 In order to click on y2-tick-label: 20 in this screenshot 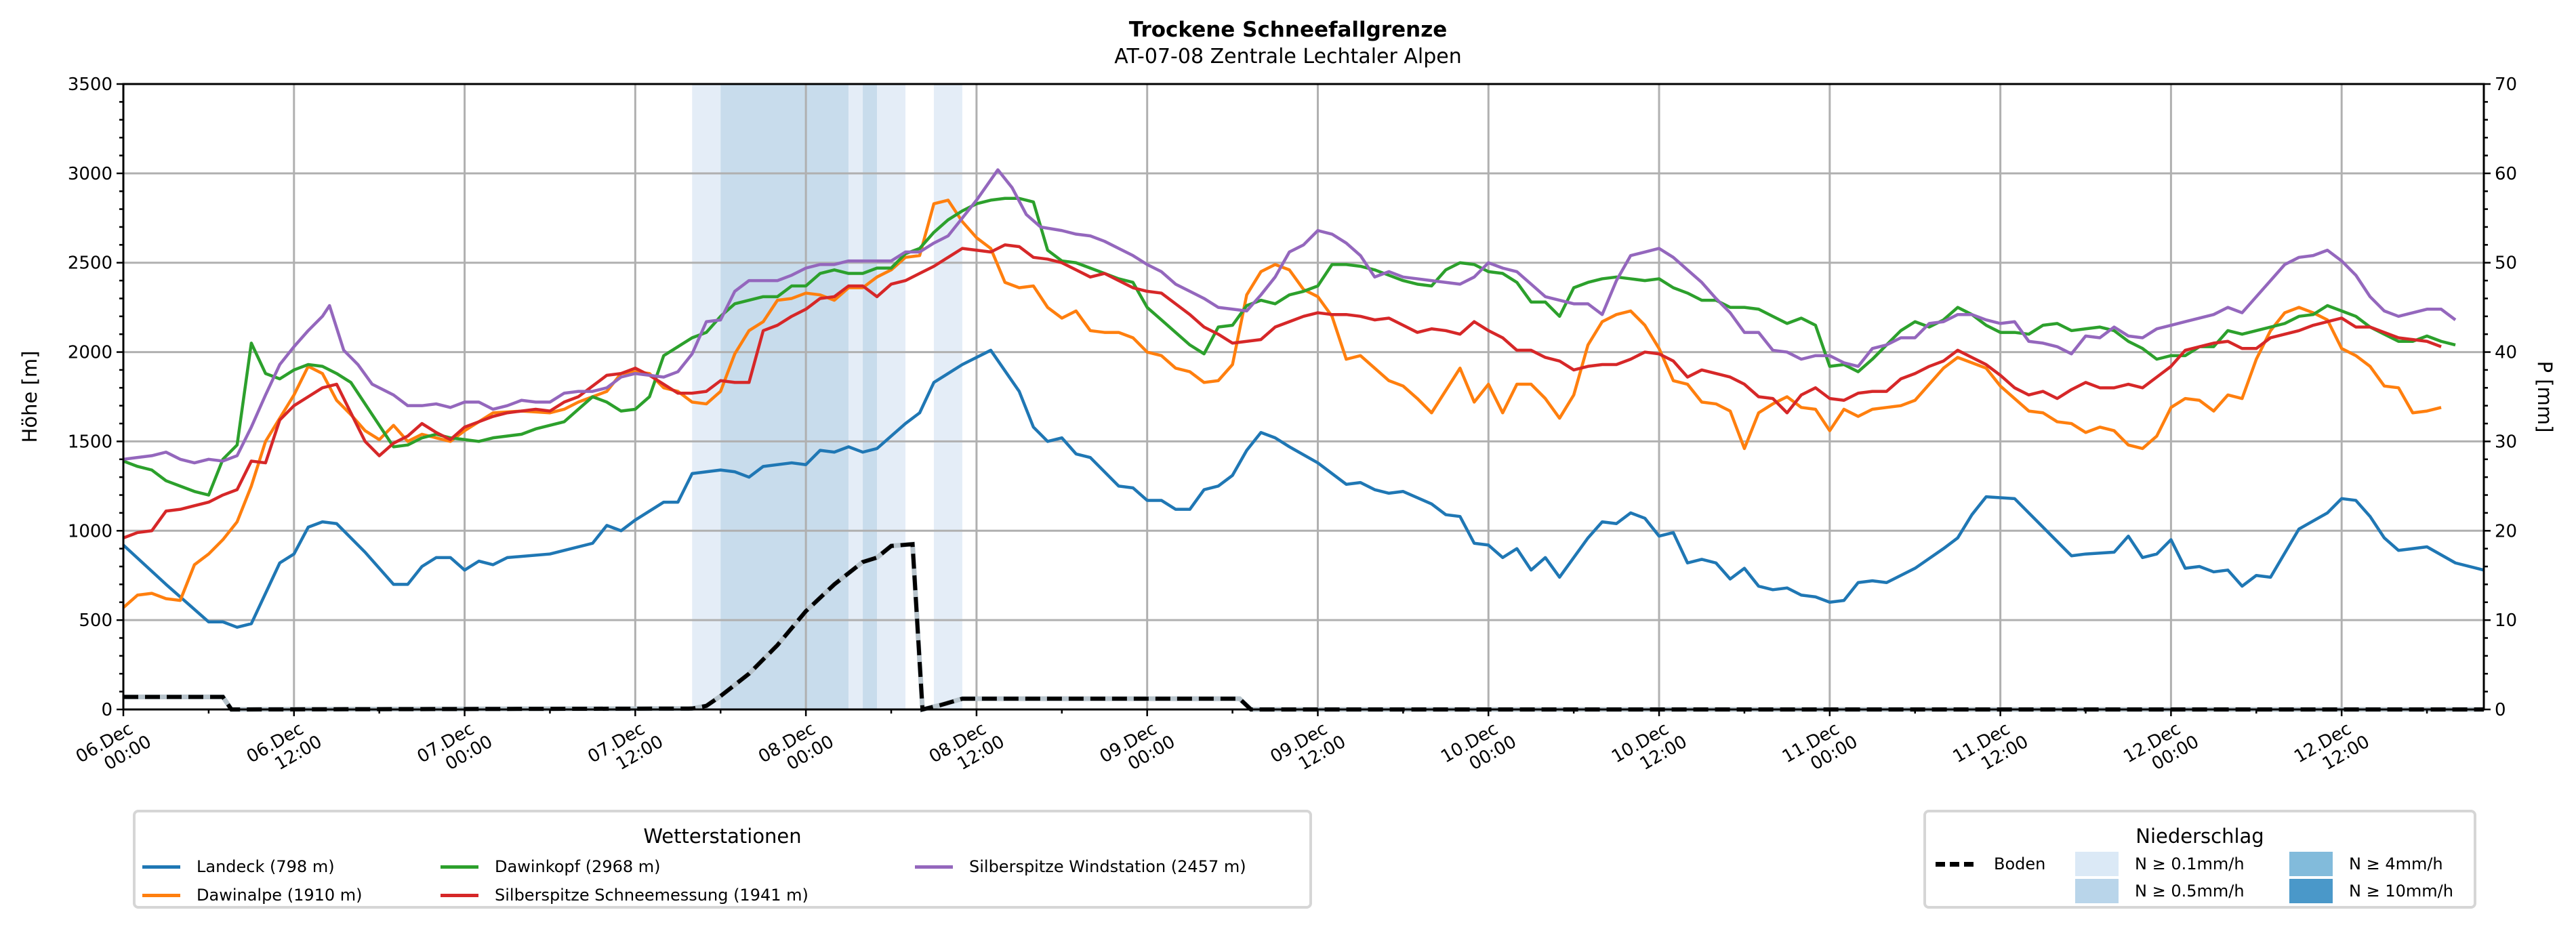, I will do `click(2506, 531)`.